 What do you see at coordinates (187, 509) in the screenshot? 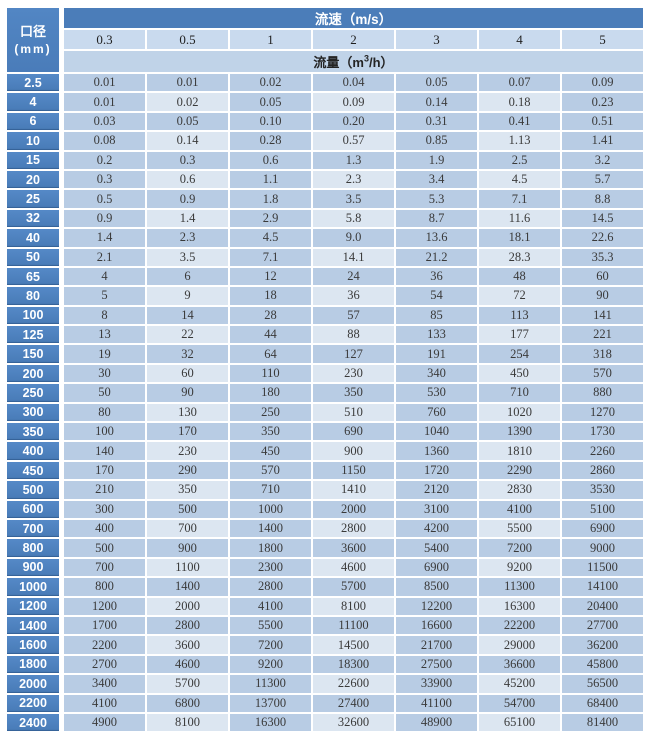
I see `flow-cell: 500` at bounding box center [187, 509].